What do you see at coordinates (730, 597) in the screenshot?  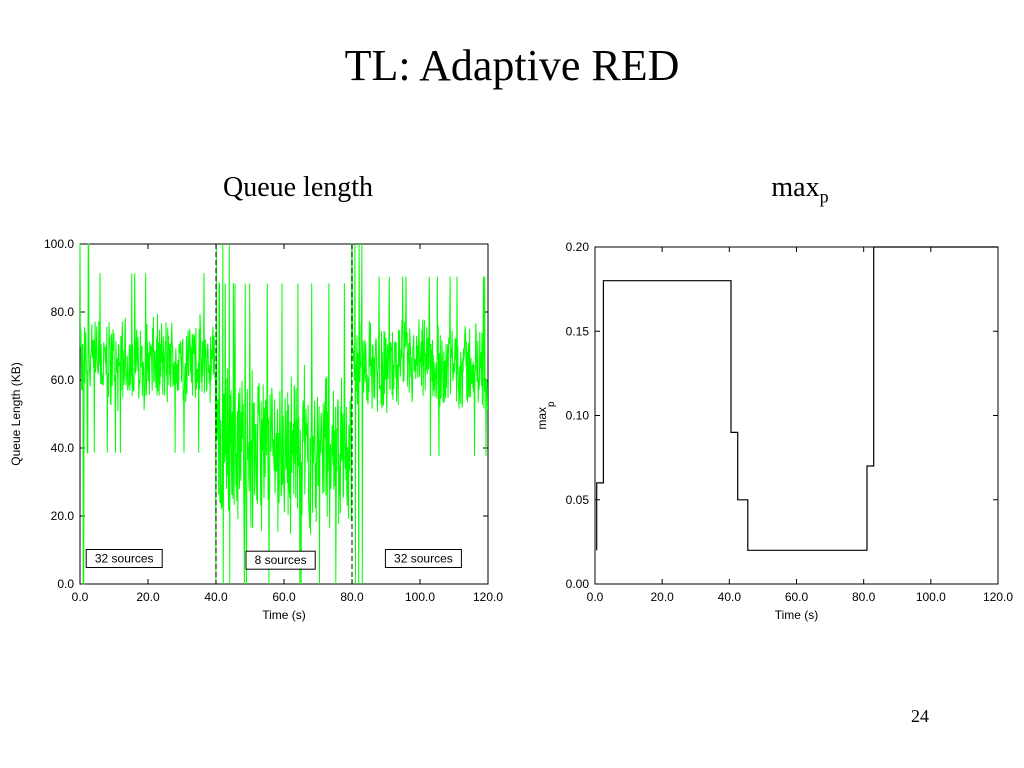 I see `maxp-xtick-label: 40.0` at bounding box center [730, 597].